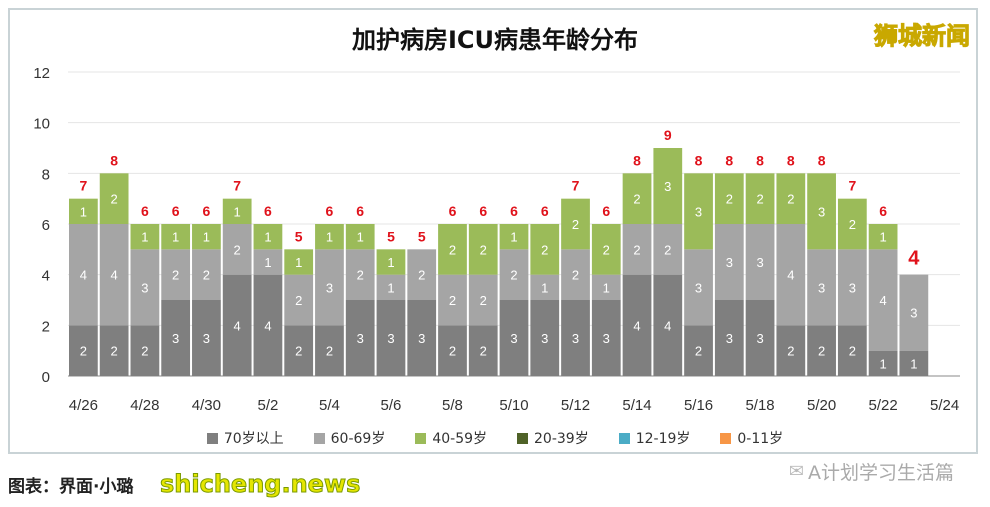 The width and height of the screenshot is (990, 507). Describe the element at coordinates (513, 405) in the screenshot. I see `x-tick-label: 5/10` at that location.